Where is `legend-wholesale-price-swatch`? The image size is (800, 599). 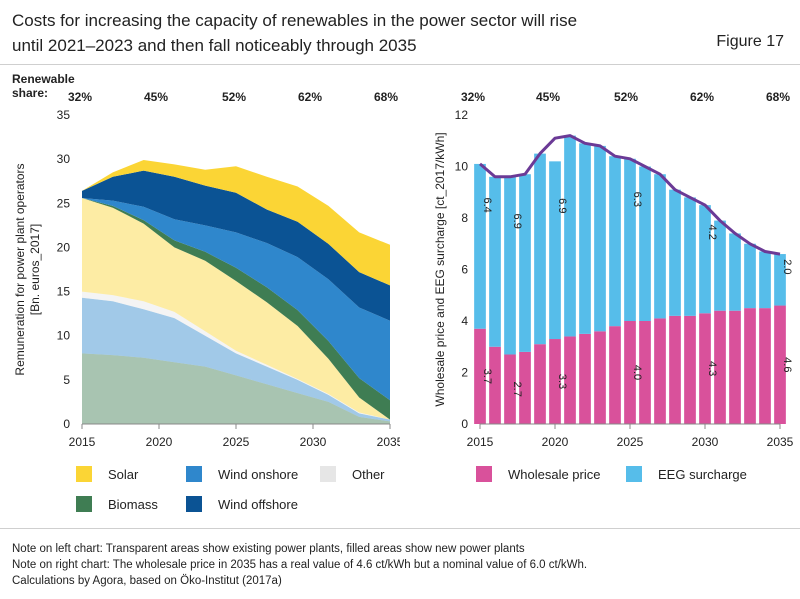
legend-wholesale-price-swatch is located at coordinates (484, 474).